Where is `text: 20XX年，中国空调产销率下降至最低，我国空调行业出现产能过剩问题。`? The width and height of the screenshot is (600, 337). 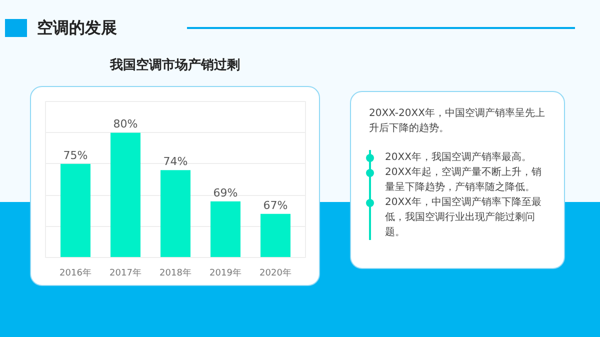 text: 20XX年，中国空调产销率下降至最低，我国空调行业出现产能过剩问题。 is located at coordinates (457, 217).